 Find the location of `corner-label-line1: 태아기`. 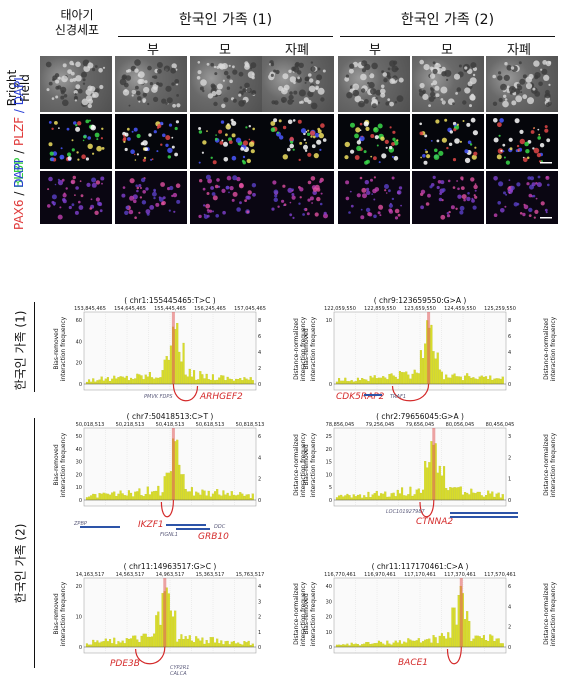

corner-label-line1: 태아기 is located at coordinates (77, 15).